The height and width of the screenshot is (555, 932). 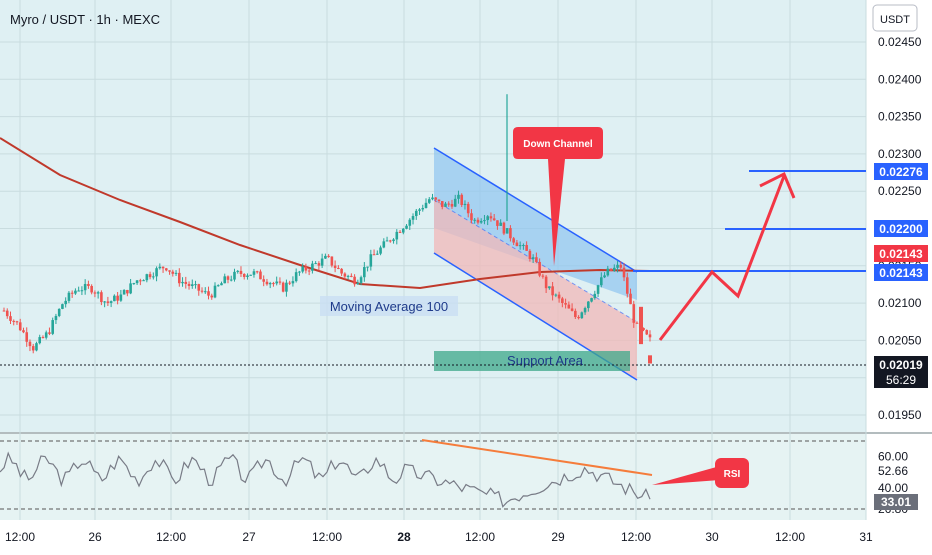 What do you see at coordinates (545, 360) in the screenshot?
I see `support-area-label: Support Area` at bounding box center [545, 360].